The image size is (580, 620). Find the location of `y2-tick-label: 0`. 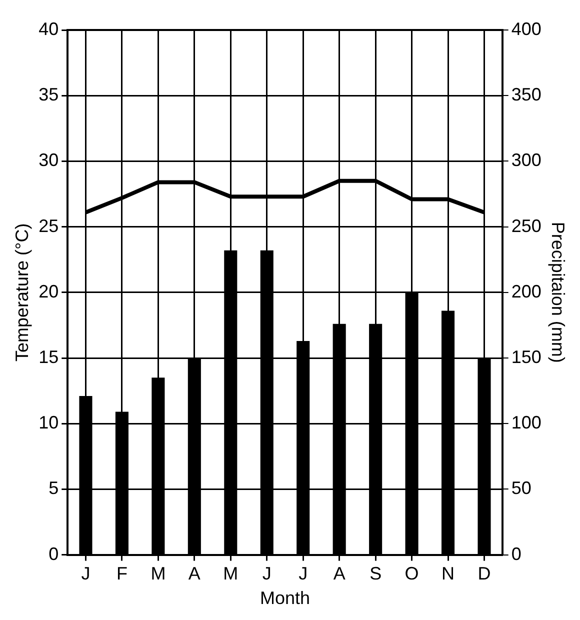

y2-tick-label: 0 is located at coordinates (516, 554).